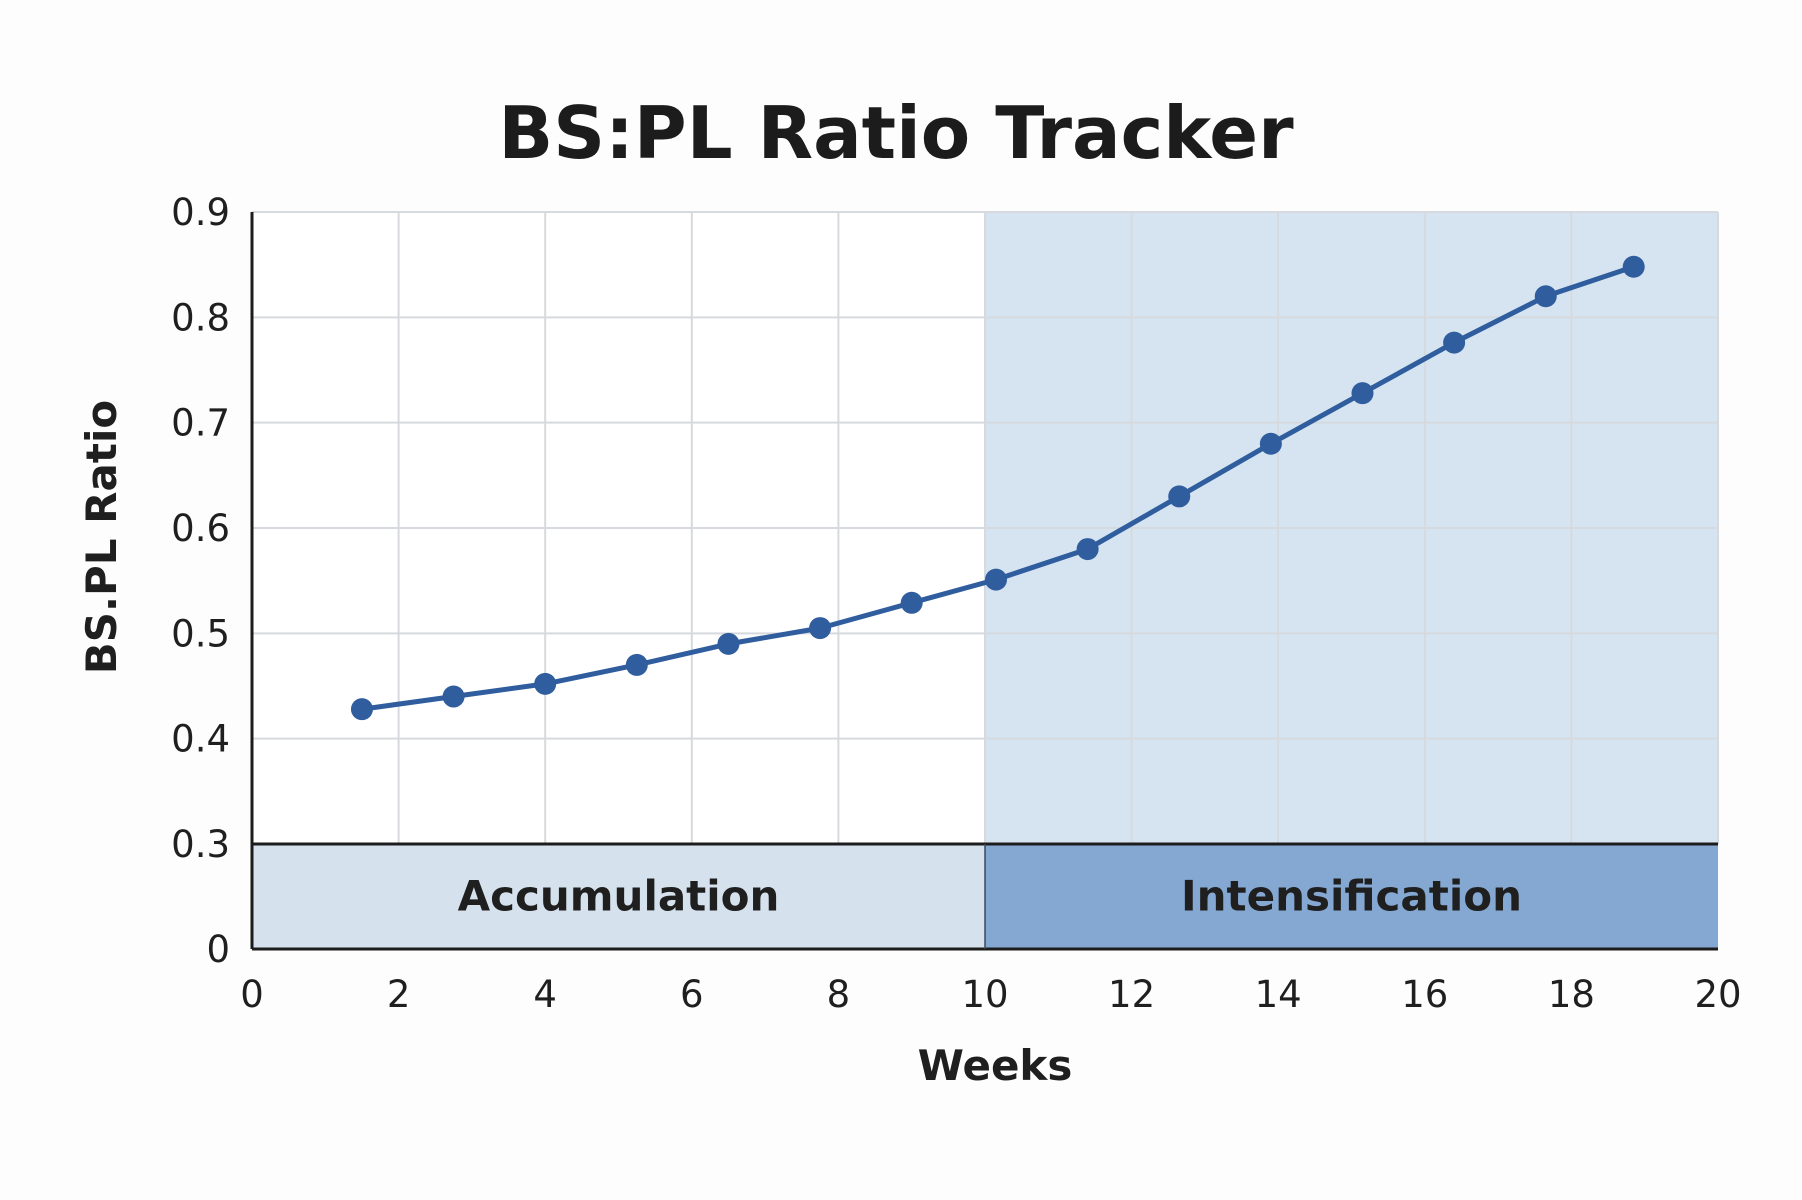  Describe the element at coordinates (399, 994) in the screenshot. I see `x-tick-label: 2` at that location.